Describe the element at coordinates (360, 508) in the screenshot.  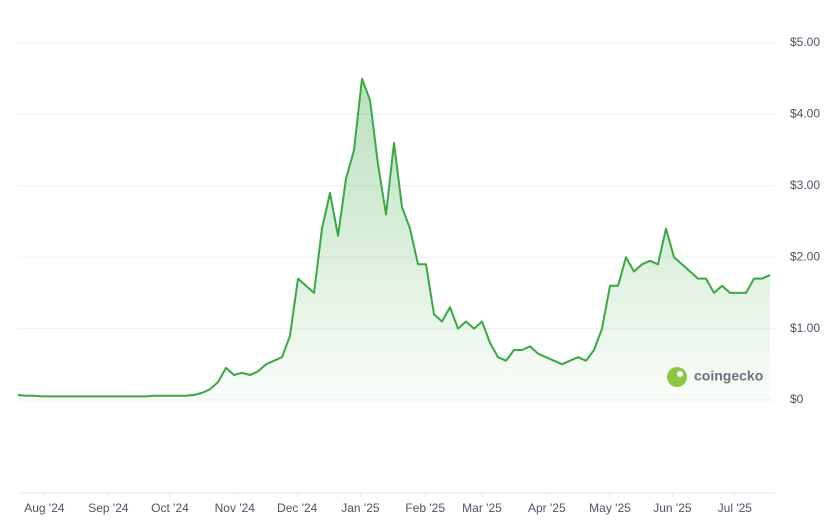
I see `x-tick-label: Jan '25` at that location.